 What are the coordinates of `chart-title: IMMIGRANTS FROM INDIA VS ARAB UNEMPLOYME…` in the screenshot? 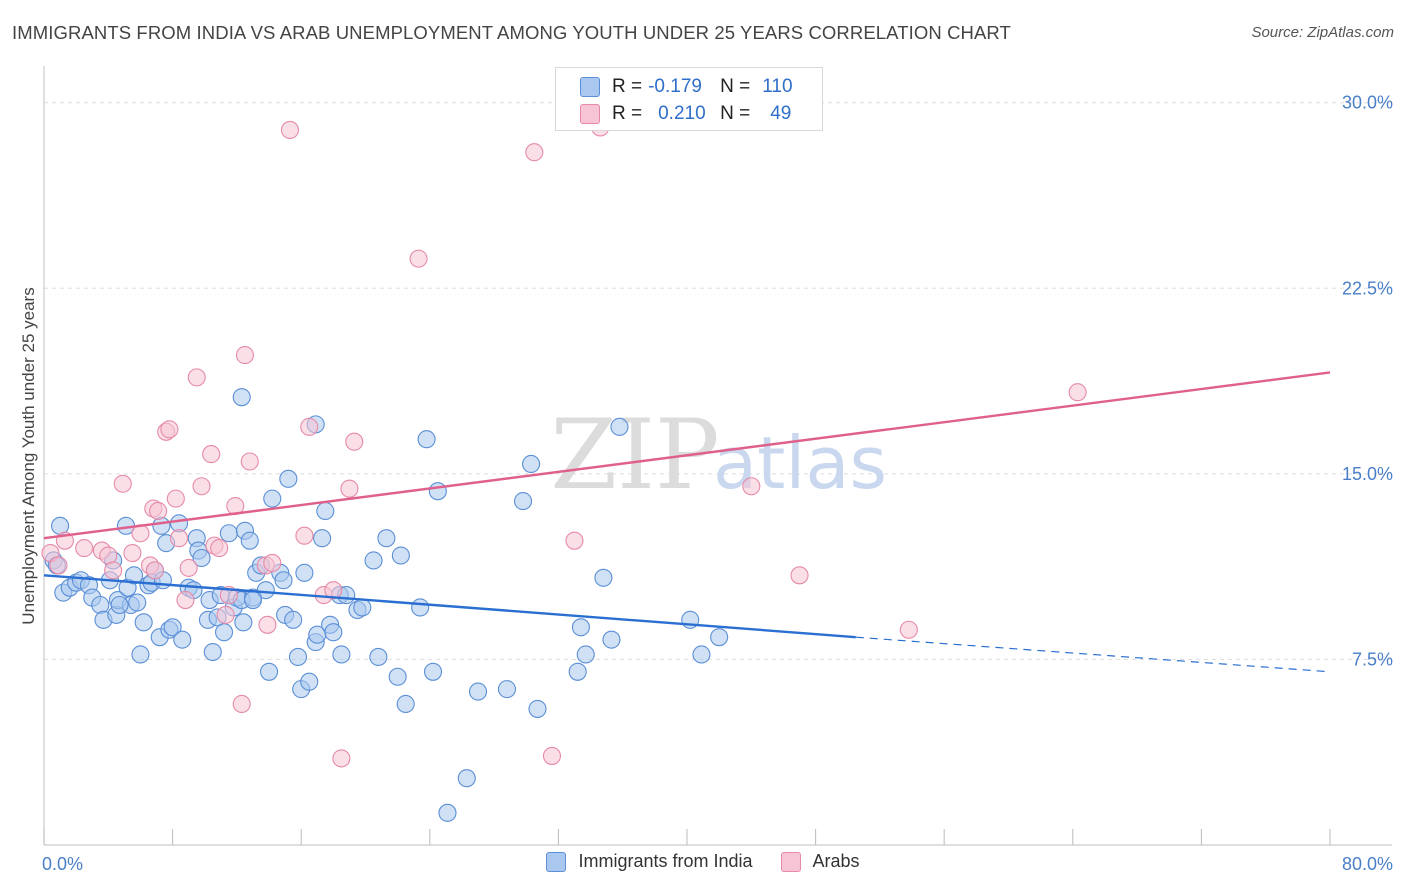 It's located at (511, 32).